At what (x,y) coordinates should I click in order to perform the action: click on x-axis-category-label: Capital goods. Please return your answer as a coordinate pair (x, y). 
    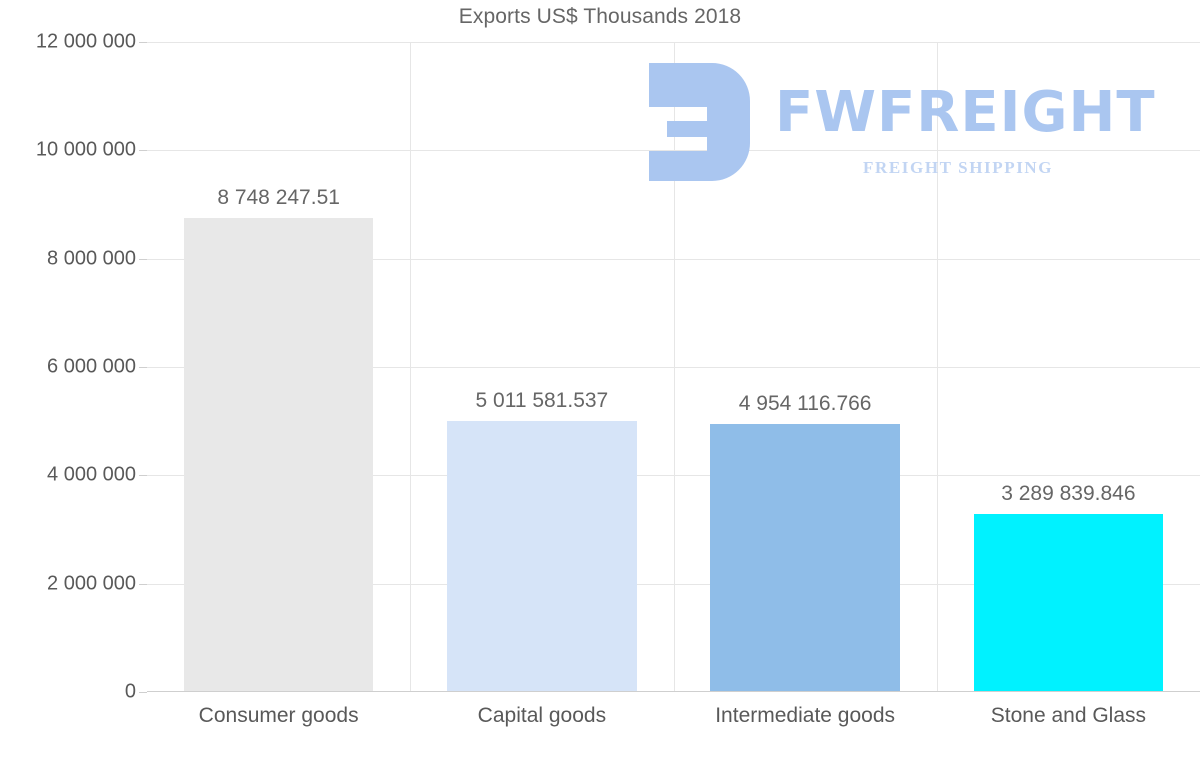
    Looking at the image, I should click on (542, 715).